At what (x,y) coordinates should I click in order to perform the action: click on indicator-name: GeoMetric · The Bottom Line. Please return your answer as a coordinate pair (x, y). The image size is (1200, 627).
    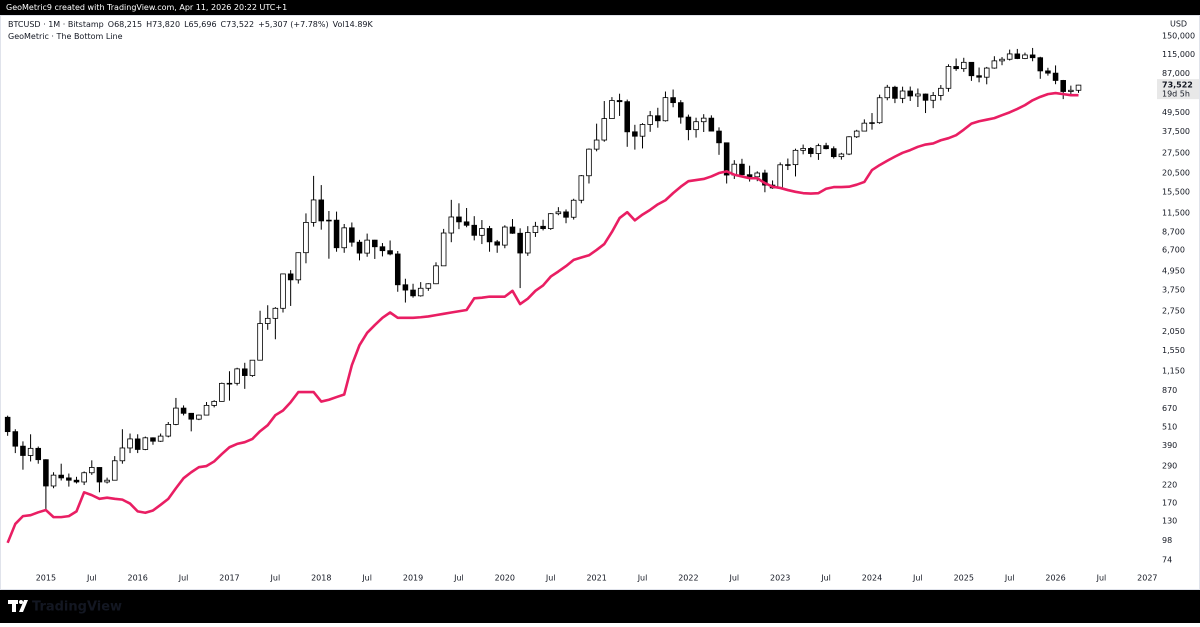
    Looking at the image, I should click on (65, 36).